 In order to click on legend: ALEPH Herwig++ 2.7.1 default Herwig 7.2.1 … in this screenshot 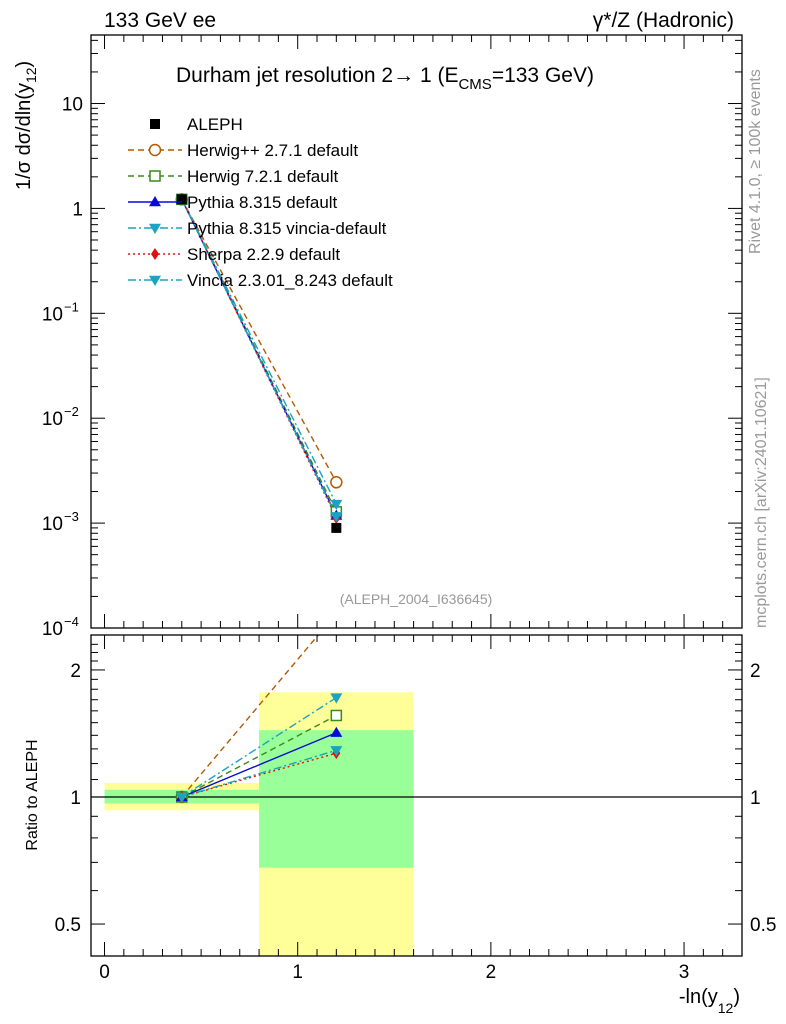, I will do `click(260, 202)`.